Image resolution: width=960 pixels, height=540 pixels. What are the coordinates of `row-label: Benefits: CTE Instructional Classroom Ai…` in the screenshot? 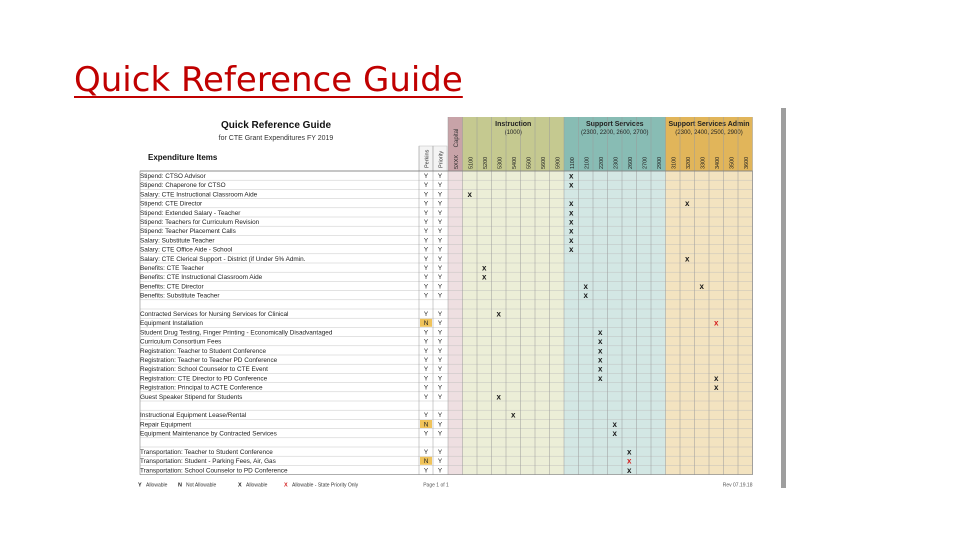 It's located at (201, 277).